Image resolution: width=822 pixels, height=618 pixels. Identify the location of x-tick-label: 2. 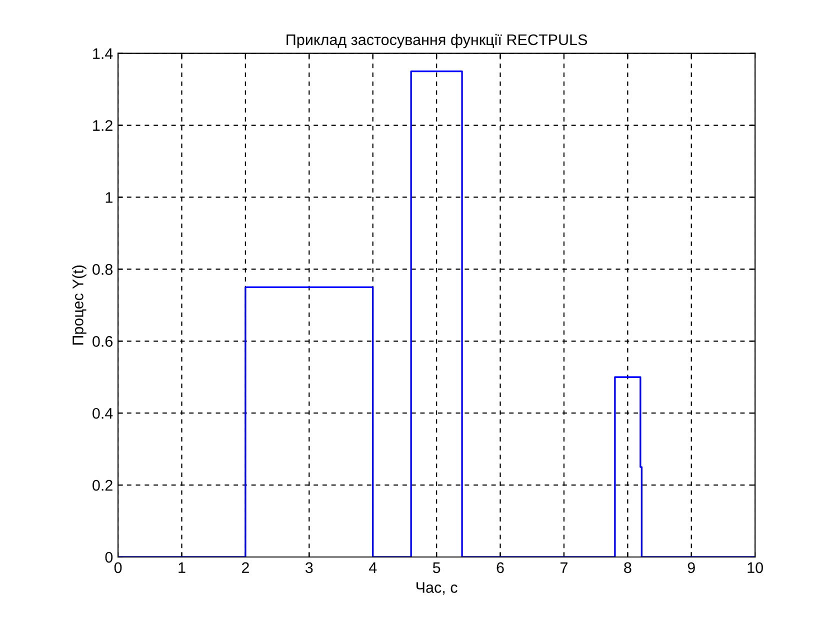
(245, 567).